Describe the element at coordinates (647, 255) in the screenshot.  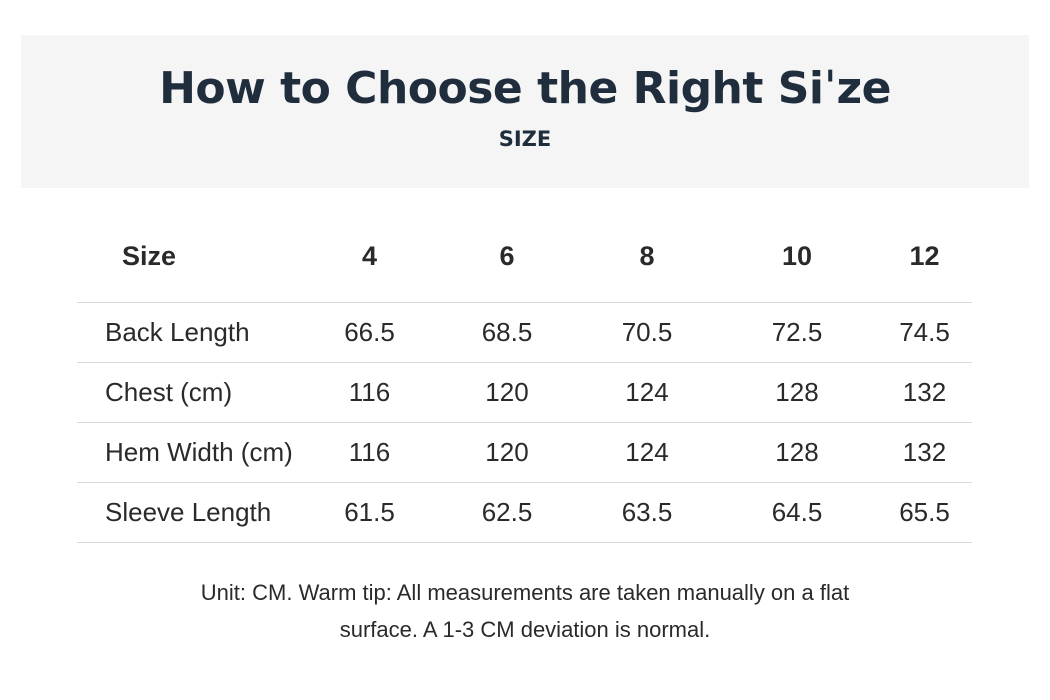
I see `column-header-size-8: 8` at that location.